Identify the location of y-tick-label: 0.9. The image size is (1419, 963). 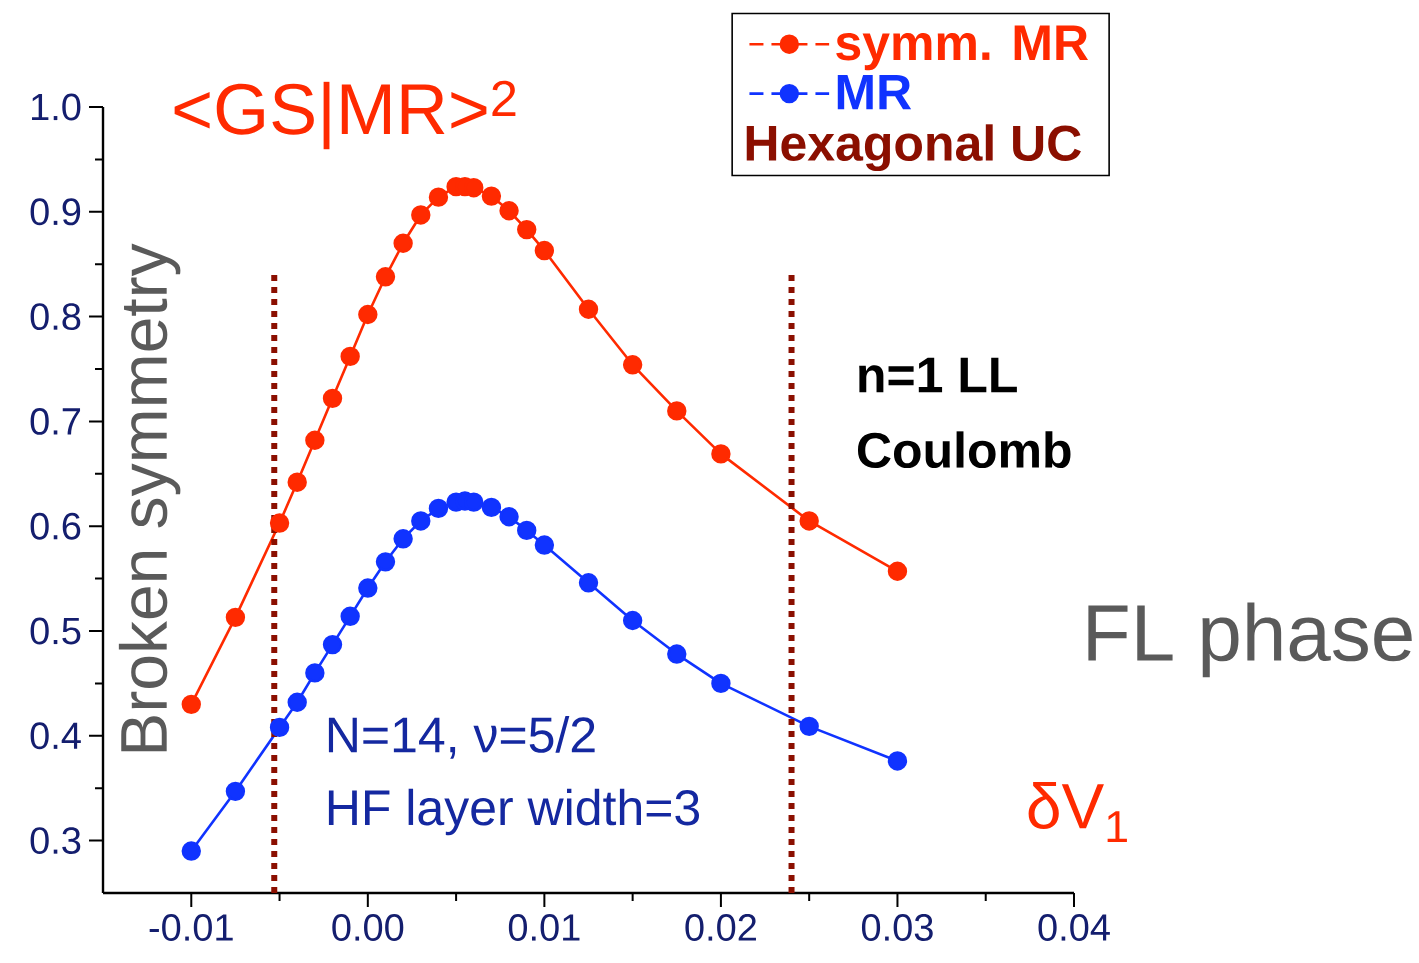
(55, 212).